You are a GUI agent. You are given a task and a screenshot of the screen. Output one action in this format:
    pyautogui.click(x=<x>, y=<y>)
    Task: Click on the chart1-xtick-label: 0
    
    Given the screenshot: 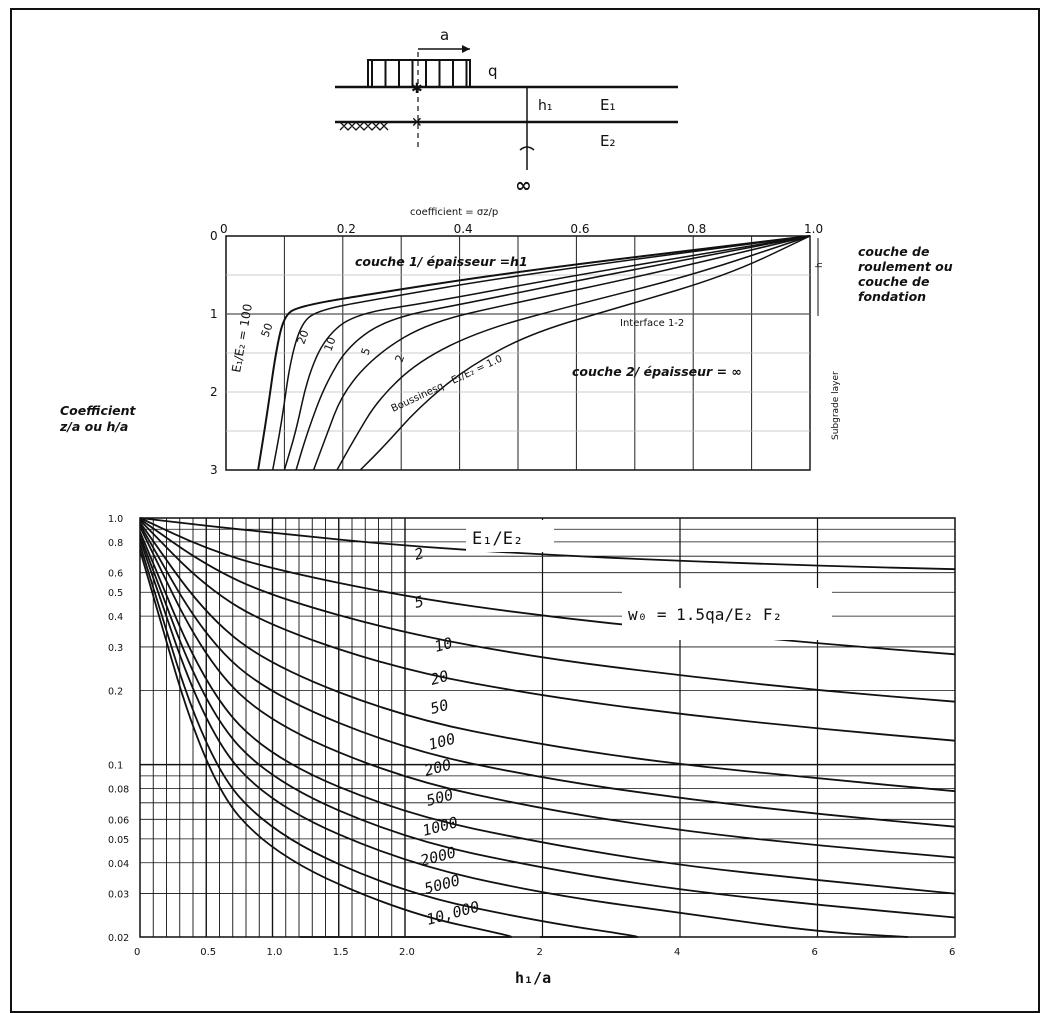 What is the action you would take?
    pyautogui.click(x=224, y=229)
    